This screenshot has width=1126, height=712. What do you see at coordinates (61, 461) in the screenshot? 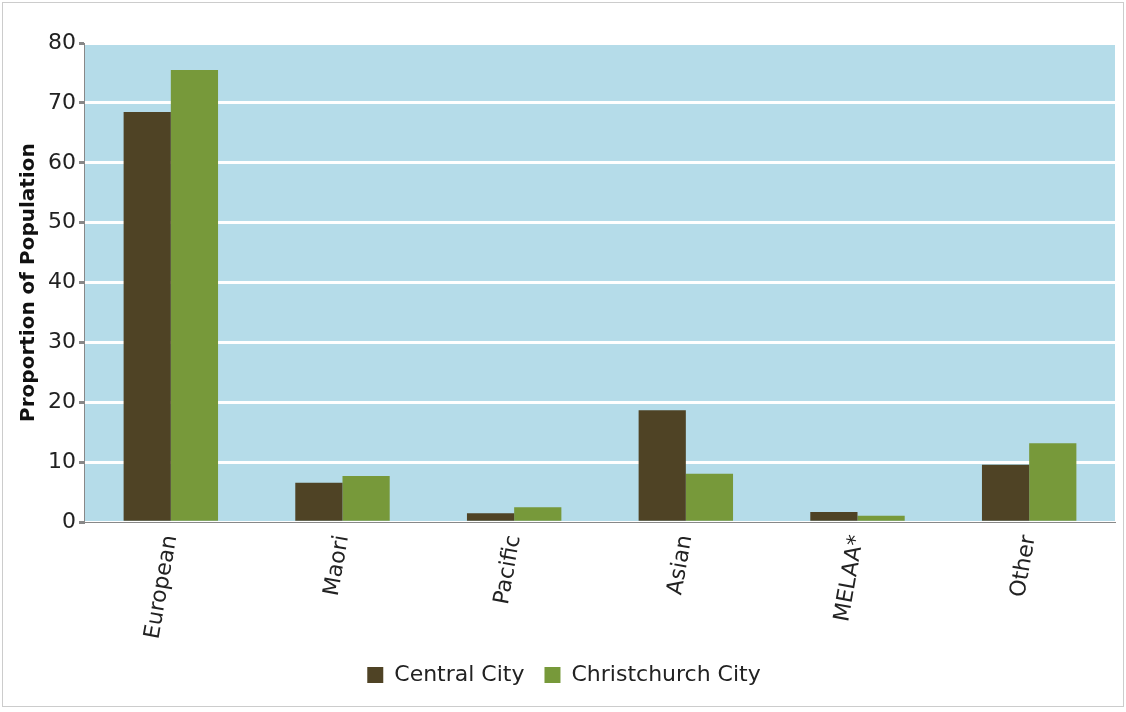
I see `y-tick-label: 10` at bounding box center [61, 461].